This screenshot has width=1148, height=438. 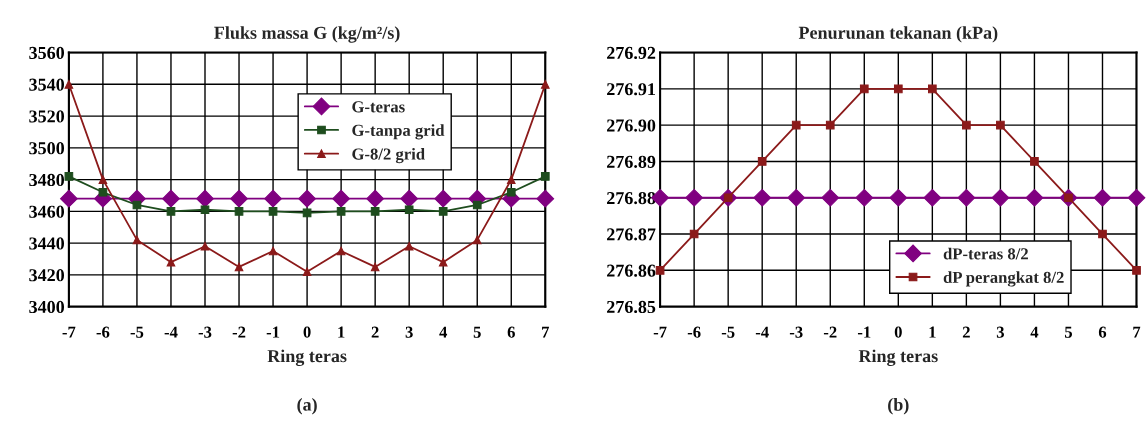 I want to click on text: (a), so click(x=307, y=406).